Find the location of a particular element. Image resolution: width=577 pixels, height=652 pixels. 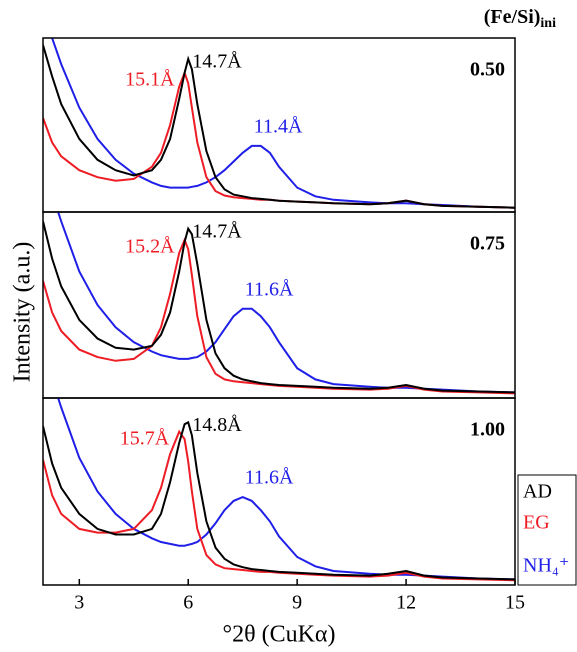

x-tick-label: 15 is located at coordinates (515, 603).